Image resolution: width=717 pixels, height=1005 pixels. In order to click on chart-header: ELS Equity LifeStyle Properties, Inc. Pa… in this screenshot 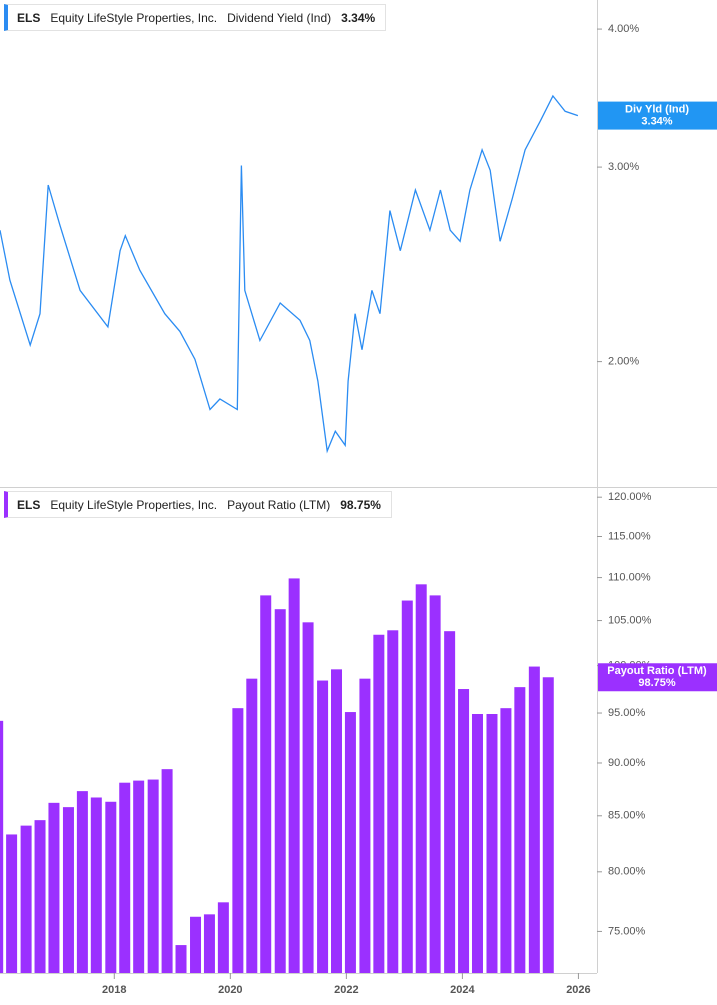, I will do `click(198, 504)`.